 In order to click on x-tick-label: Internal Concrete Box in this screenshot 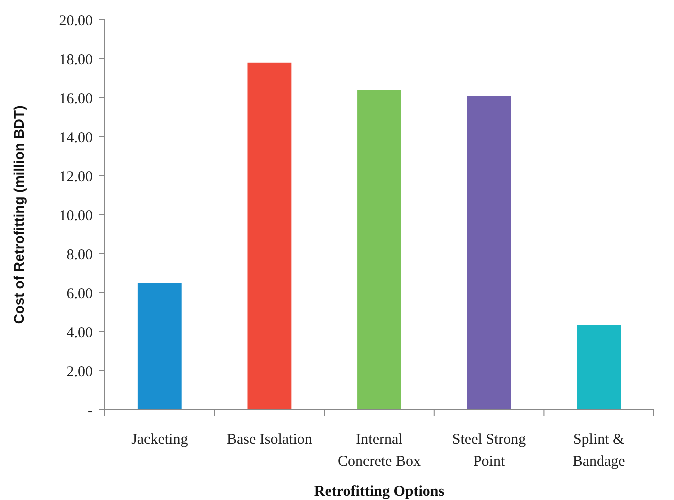, I will do `click(380, 451)`.